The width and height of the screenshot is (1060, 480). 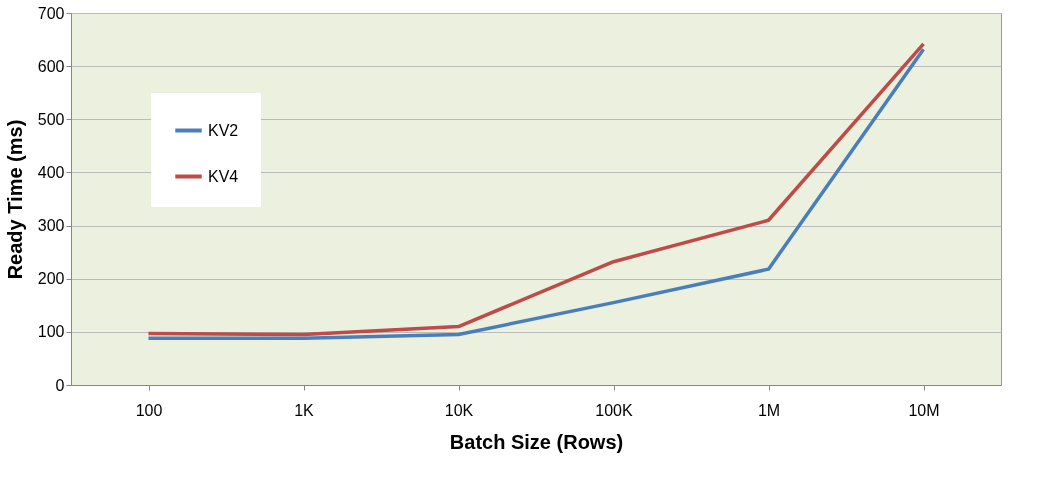 I want to click on y-tick-label: 0, so click(x=60, y=385).